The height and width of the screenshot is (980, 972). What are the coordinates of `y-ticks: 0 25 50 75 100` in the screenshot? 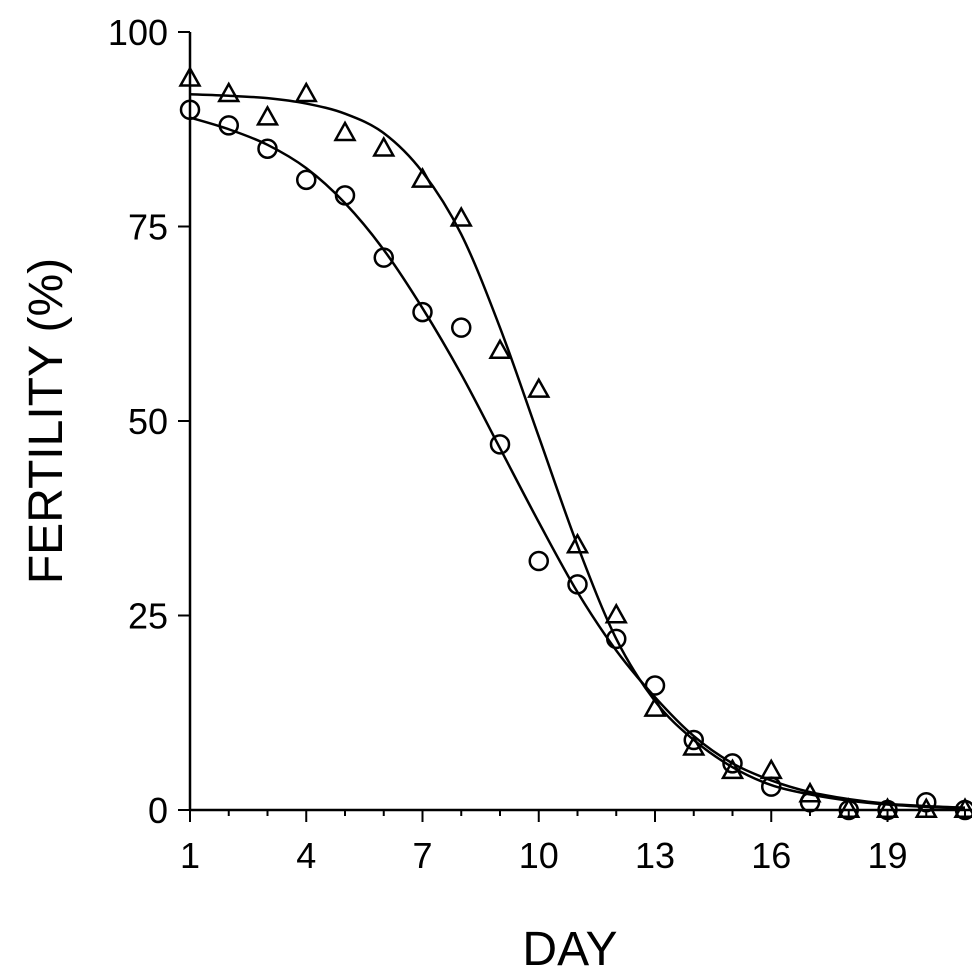 It's located at (149, 421).